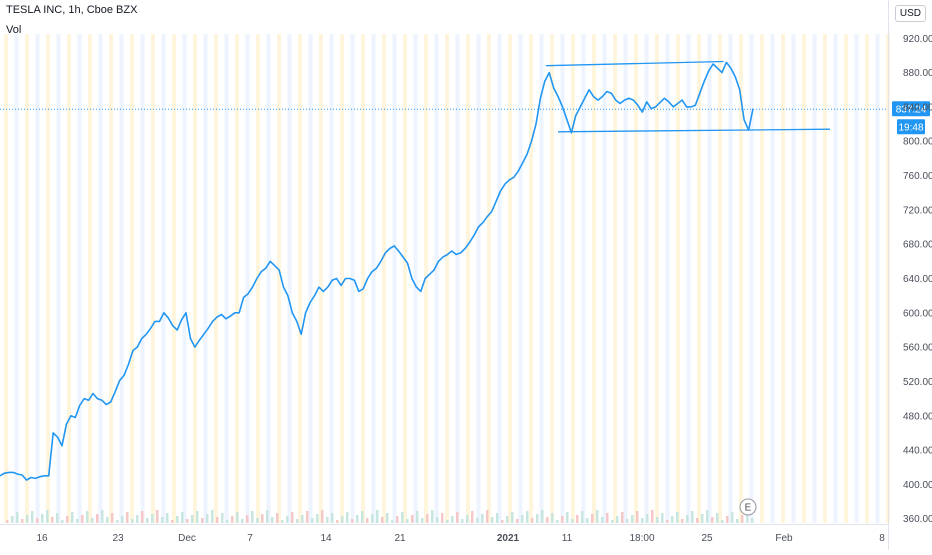 This screenshot has height=555, width=932. I want to click on y-tick-label: 560.00, so click(917, 348).